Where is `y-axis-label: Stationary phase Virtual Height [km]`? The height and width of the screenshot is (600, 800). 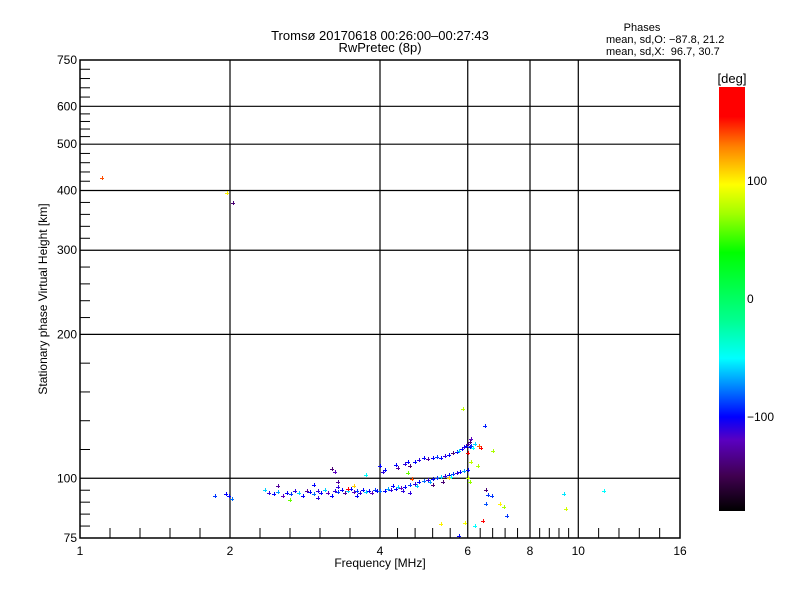
y-axis-label: Stationary phase Virtual Height [km] is located at coordinates (43, 298).